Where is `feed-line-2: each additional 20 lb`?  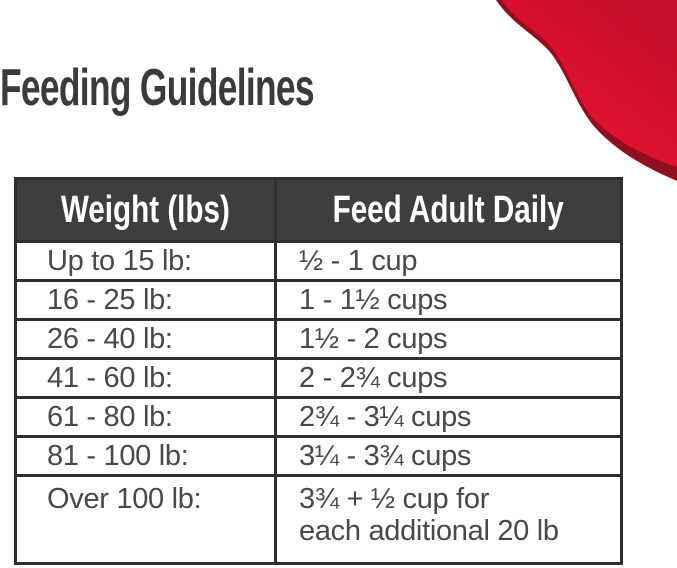
feed-line-2: each additional 20 lb is located at coordinates (429, 531).